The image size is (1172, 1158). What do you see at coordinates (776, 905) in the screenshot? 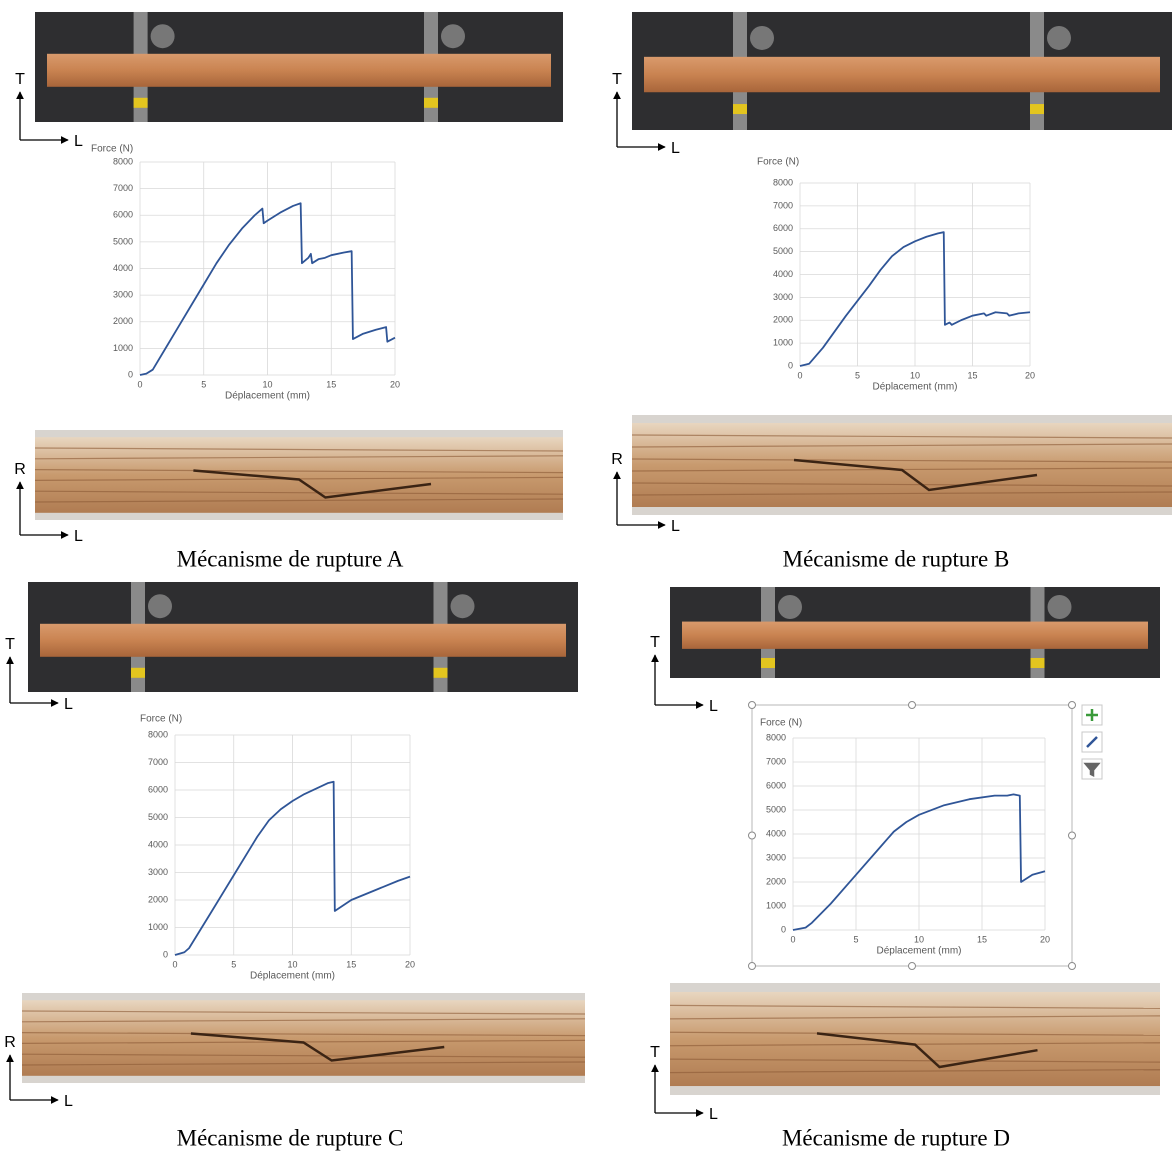
I see `y-tick-label: 1000` at bounding box center [776, 905].